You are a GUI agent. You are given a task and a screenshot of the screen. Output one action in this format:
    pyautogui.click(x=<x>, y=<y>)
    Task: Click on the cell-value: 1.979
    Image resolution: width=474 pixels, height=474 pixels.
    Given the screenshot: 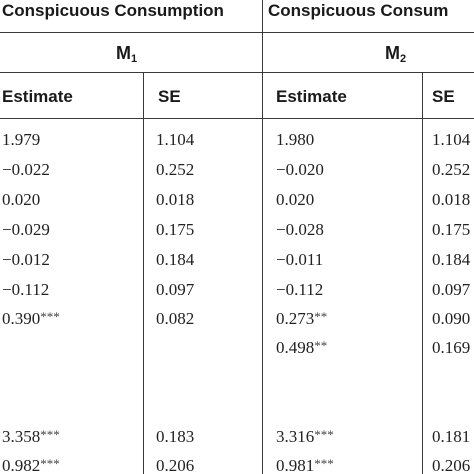 What is the action you would take?
    pyautogui.click(x=21, y=139)
    